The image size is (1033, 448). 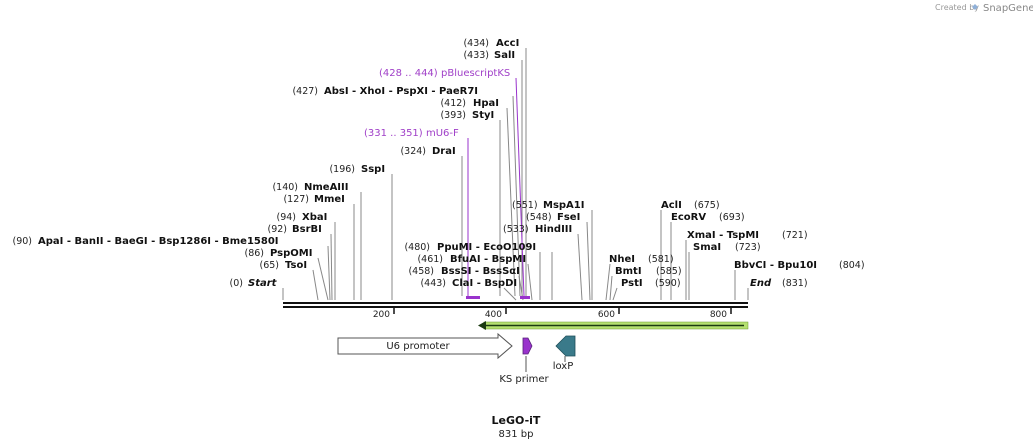 What do you see at coordinates (516, 420) in the screenshot?
I see `map-title: LeGO-iT` at bounding box center [516, 420].